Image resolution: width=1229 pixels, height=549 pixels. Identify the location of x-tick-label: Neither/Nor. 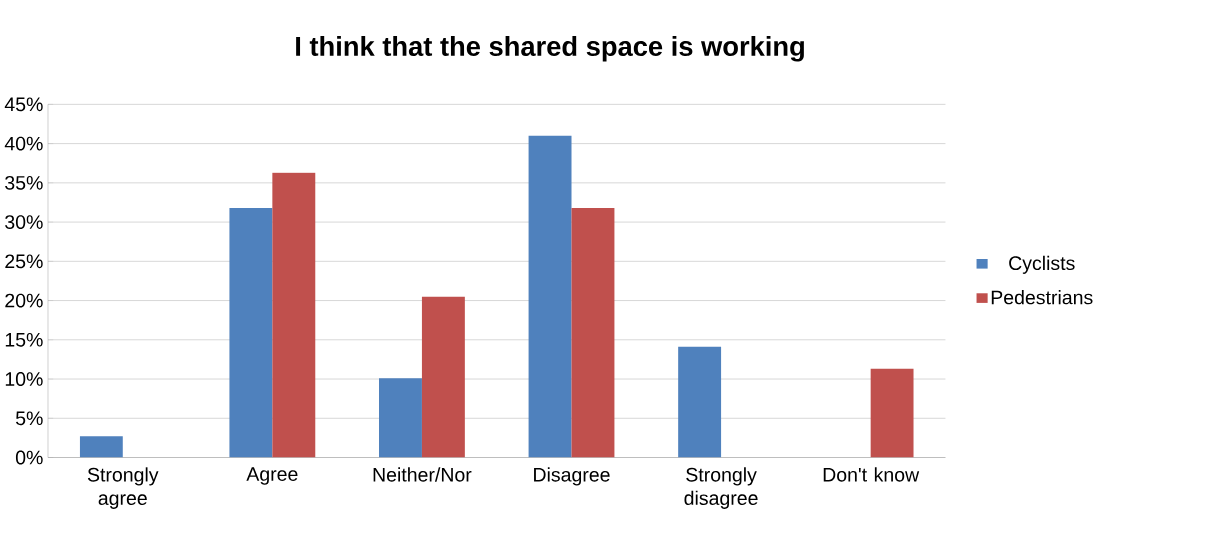
(422, 474).